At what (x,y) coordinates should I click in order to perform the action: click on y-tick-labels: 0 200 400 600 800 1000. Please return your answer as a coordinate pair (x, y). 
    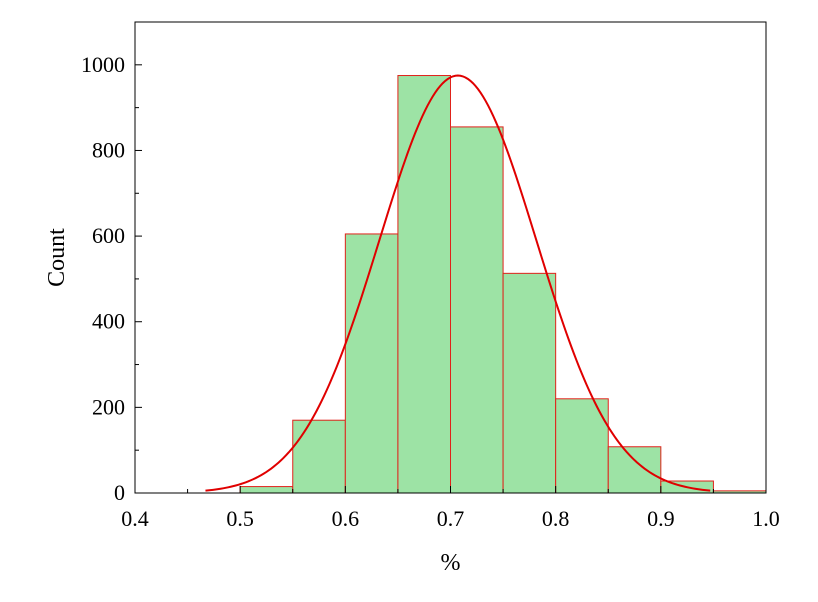
    Looking at the image, I should click on (103, 278).